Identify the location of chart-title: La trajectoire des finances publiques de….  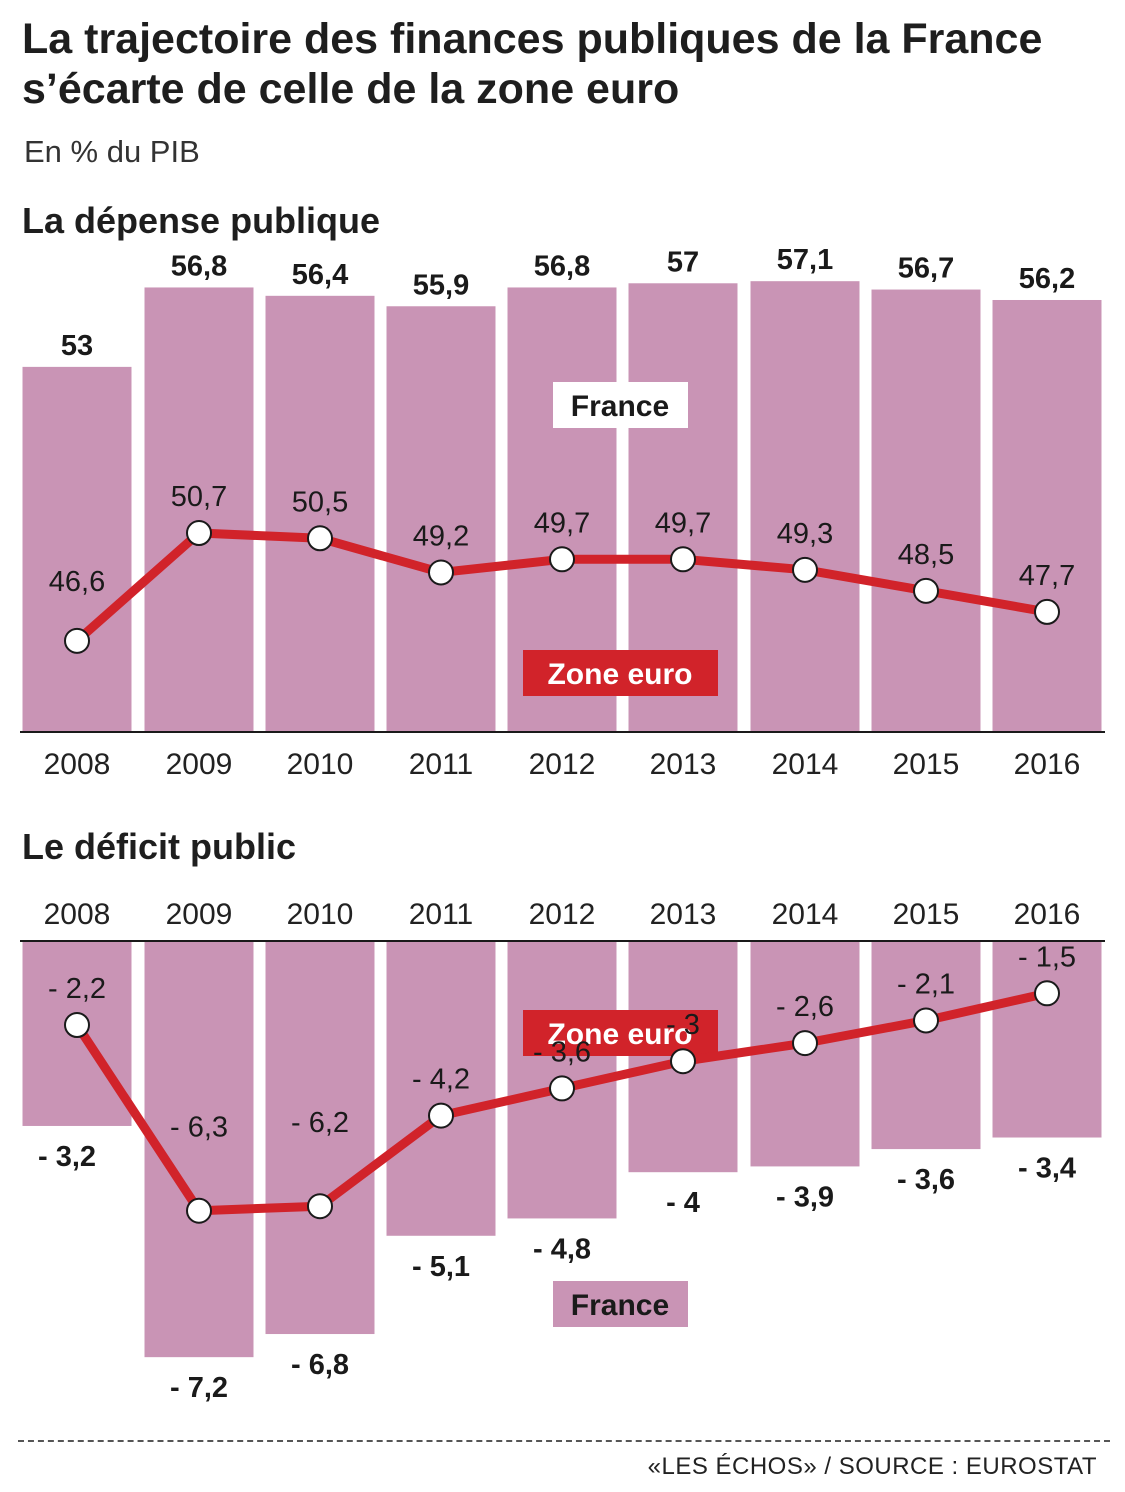
(532, 64).